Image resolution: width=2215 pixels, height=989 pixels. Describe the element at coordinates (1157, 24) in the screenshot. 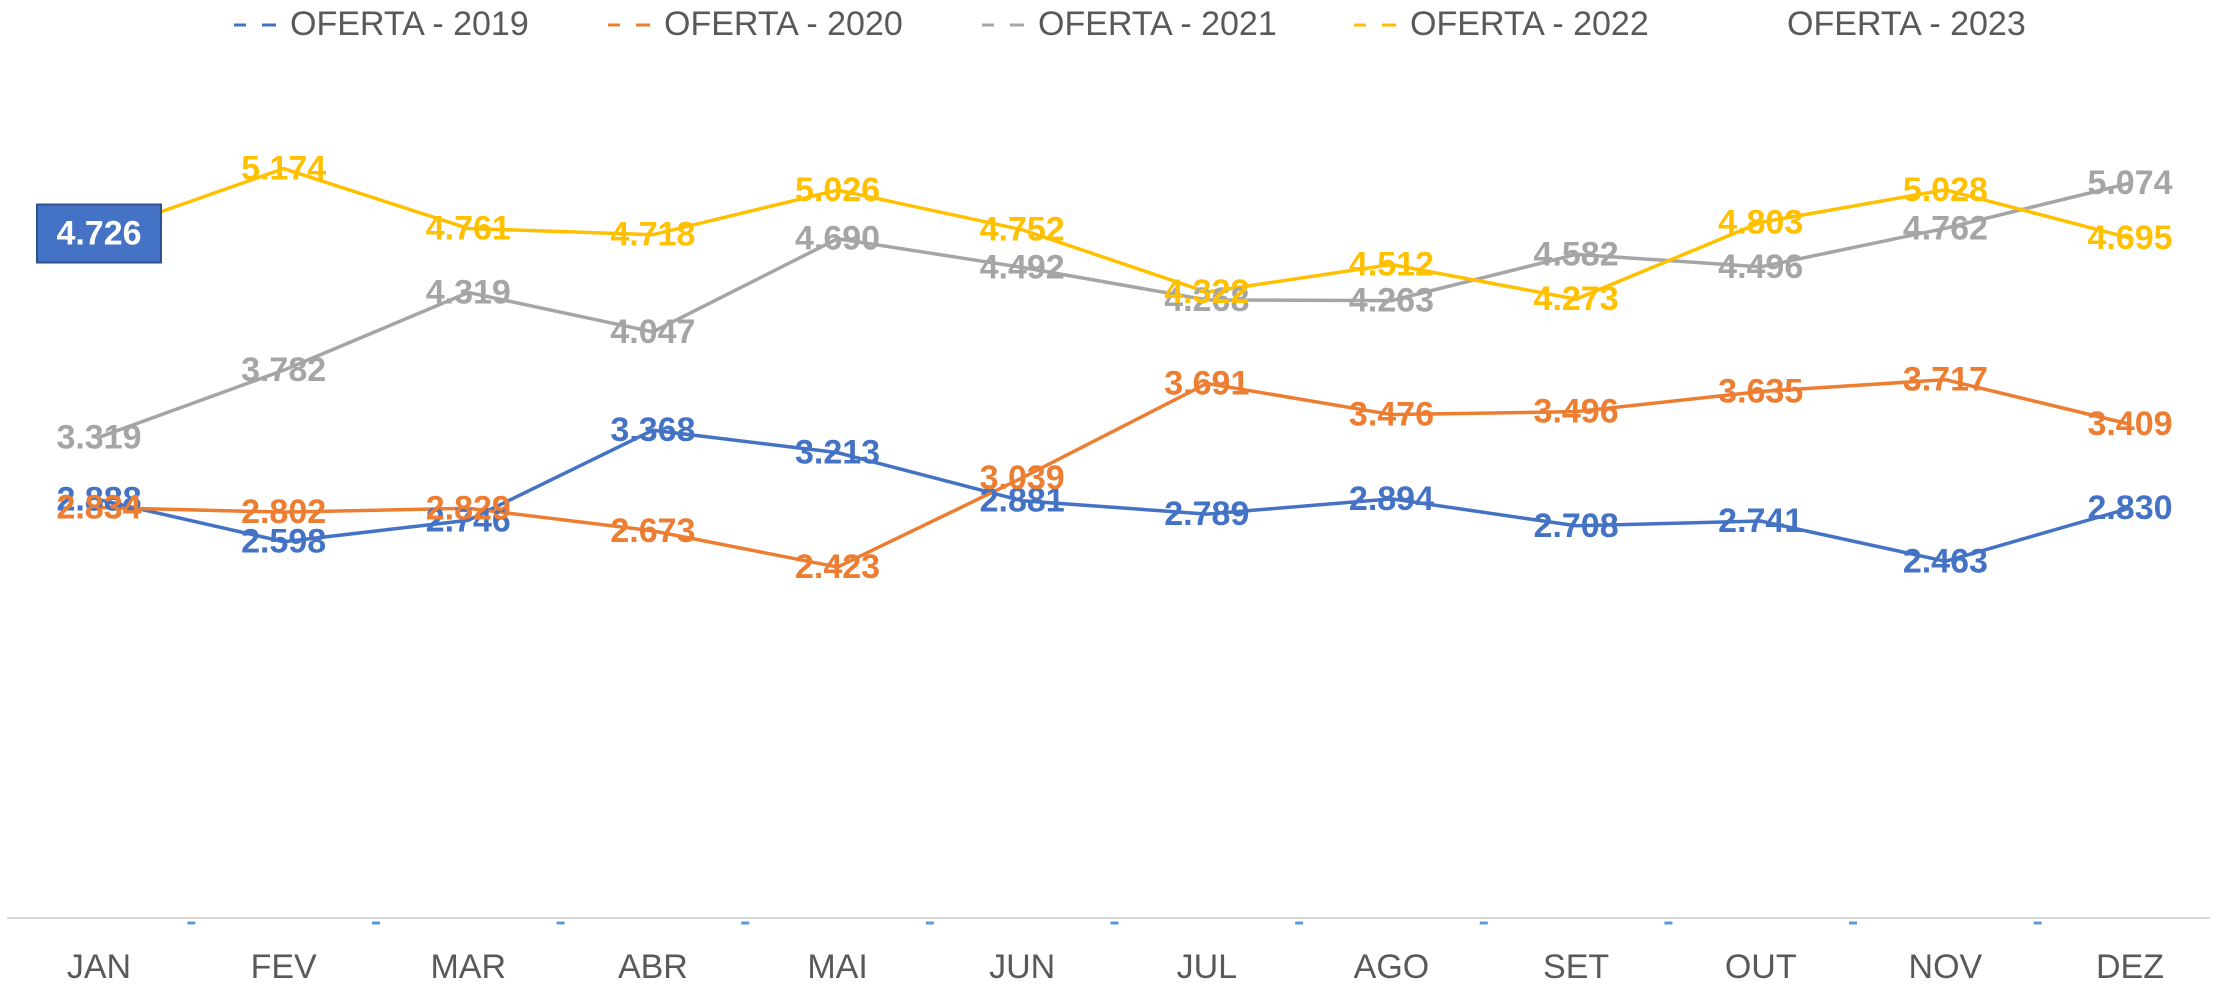

I see `legend-label: OFERTA - 2021` at that location.